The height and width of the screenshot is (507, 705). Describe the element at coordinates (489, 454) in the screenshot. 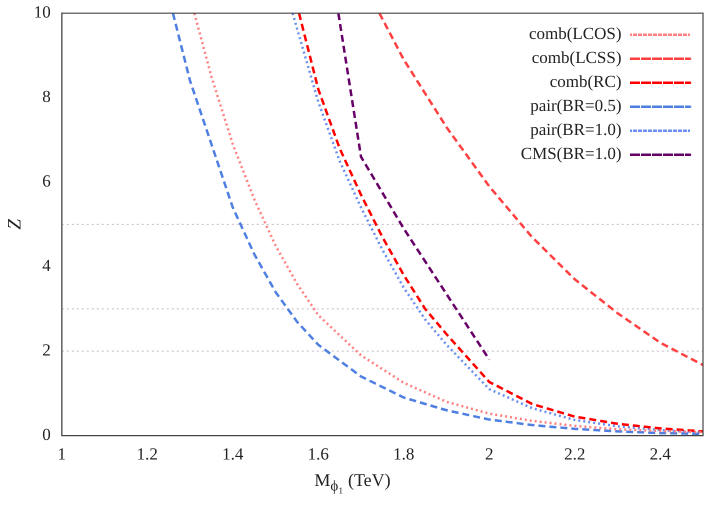

I see `x-tick-label: 2` at that location.